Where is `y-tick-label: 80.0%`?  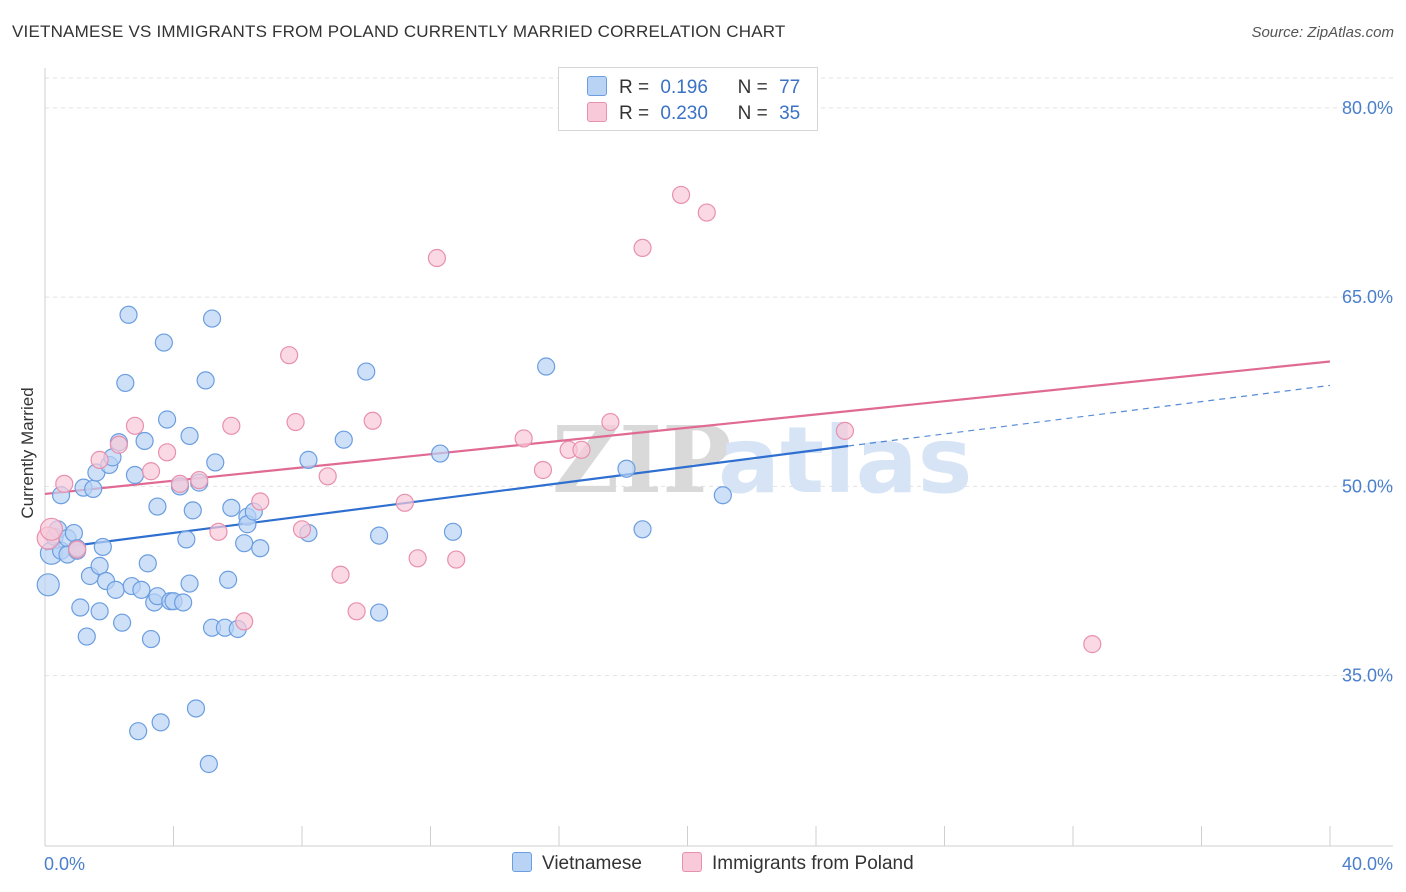 y-tick-label: 80.0% is located at coordinates (1367, 108).